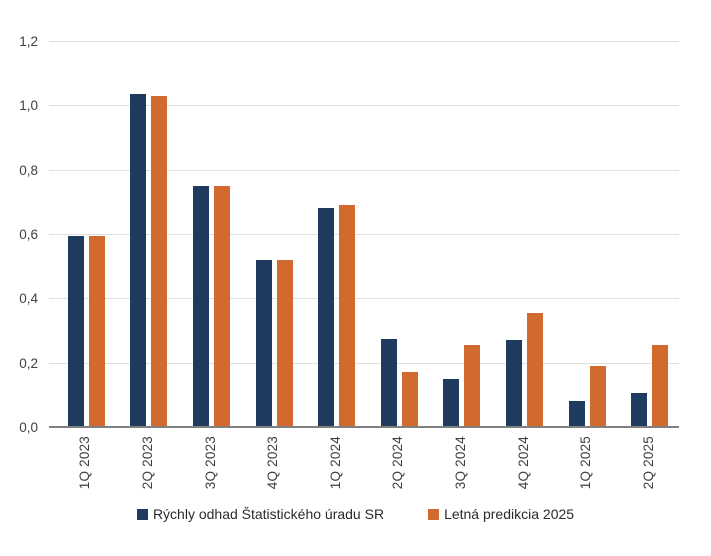 Image resolution: width=711 pixels, height=556 pixels. I want to click on legend-label-letna-predikcia: Letná predikcia 2025, so click(509, 514).